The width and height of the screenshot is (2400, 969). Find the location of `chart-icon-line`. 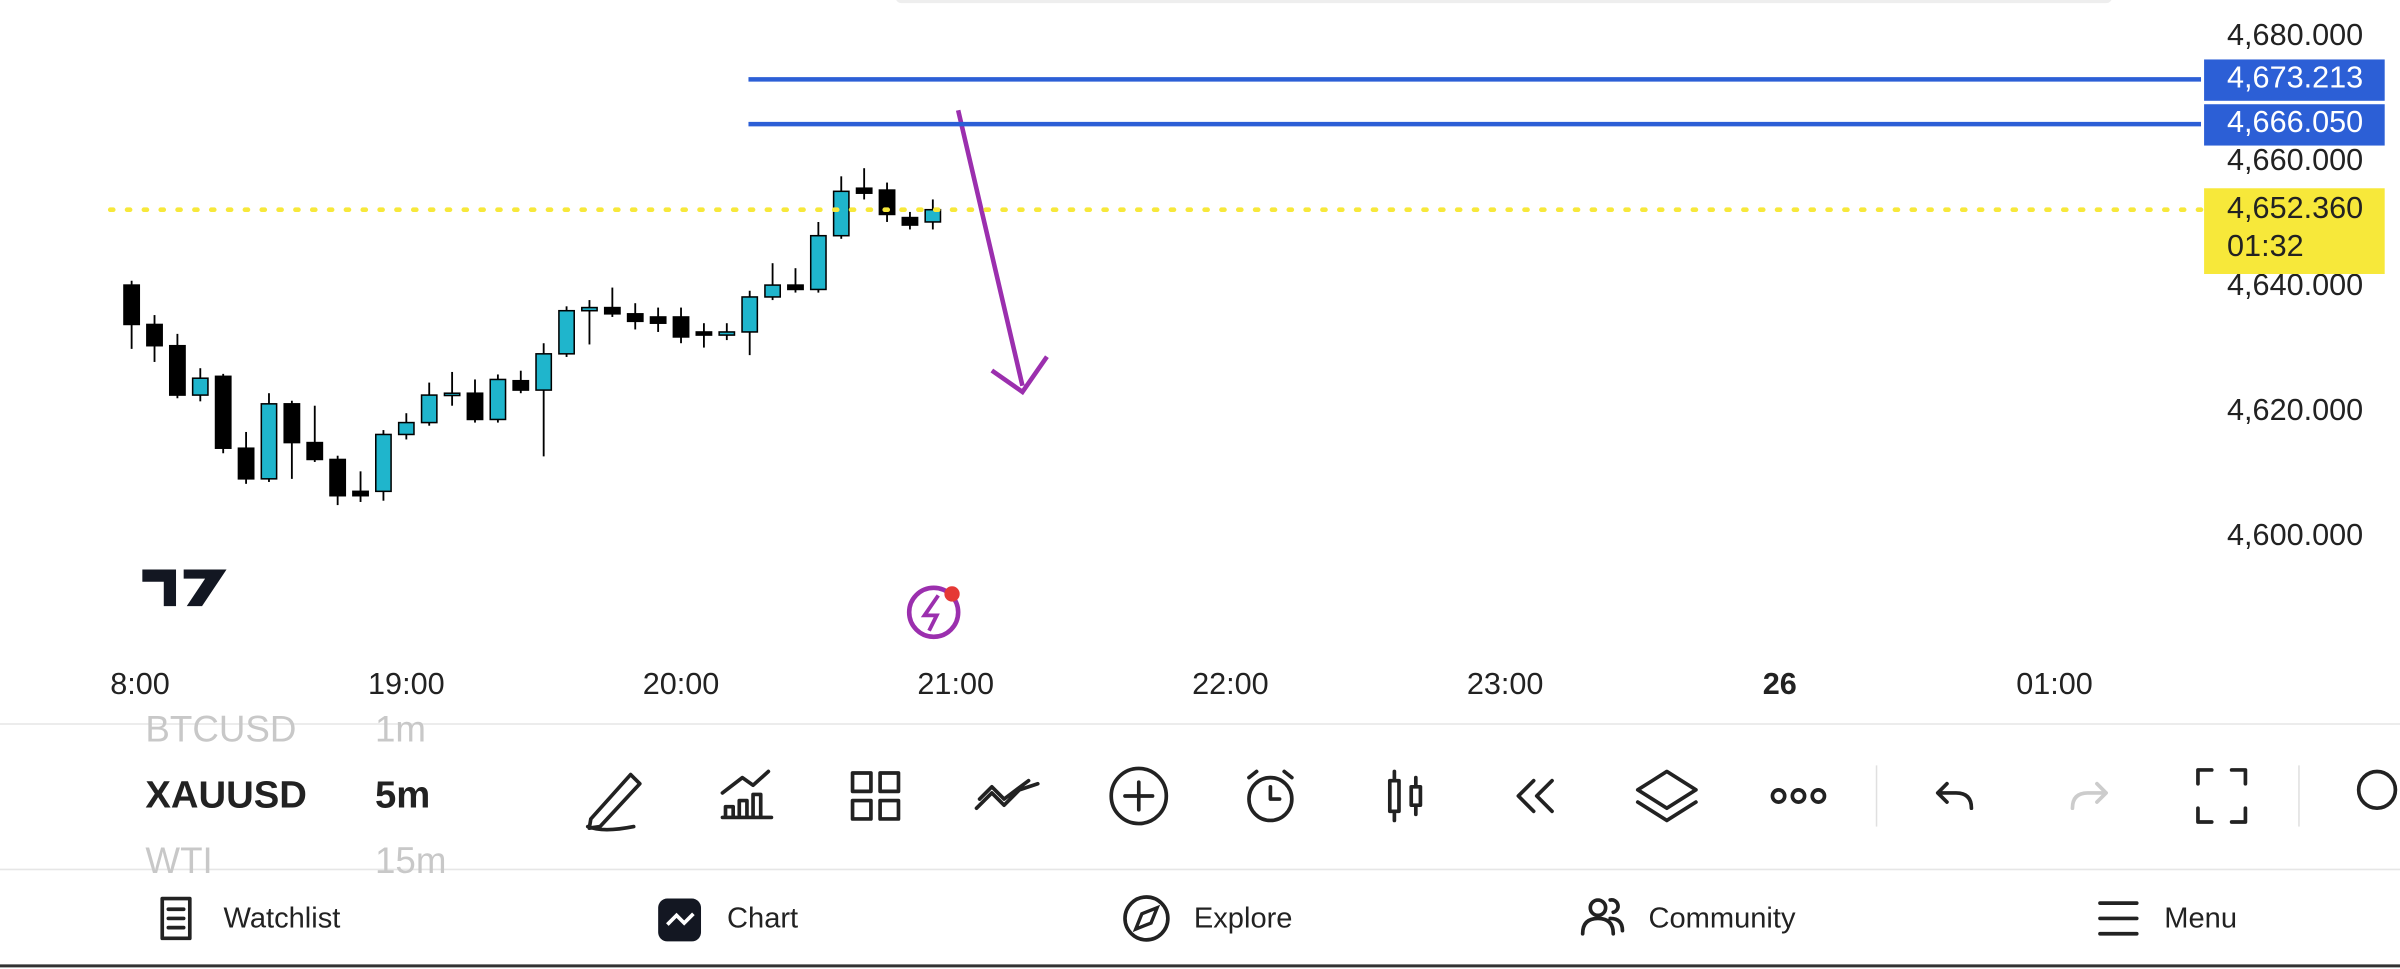

chart-icon-line is located at coordinates (680, 919).